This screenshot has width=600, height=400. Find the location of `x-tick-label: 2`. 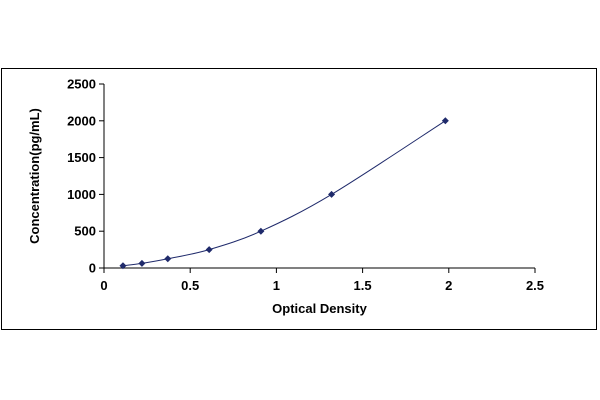

x-tick-label: 2 is located at coordinates (448, 285).